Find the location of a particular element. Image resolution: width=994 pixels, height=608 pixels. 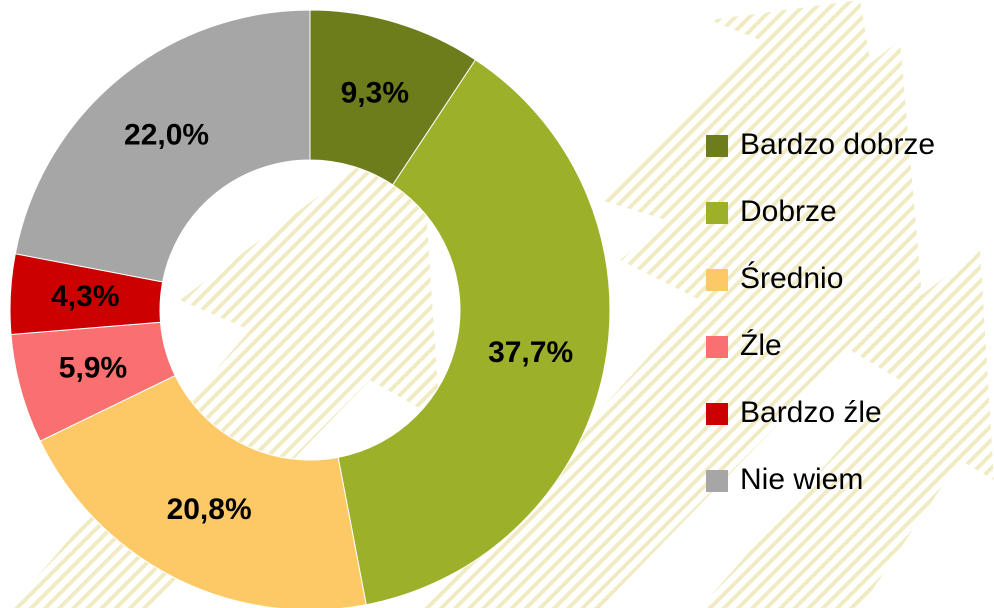

legend-label: Źle is located at coordinates (761, 345).